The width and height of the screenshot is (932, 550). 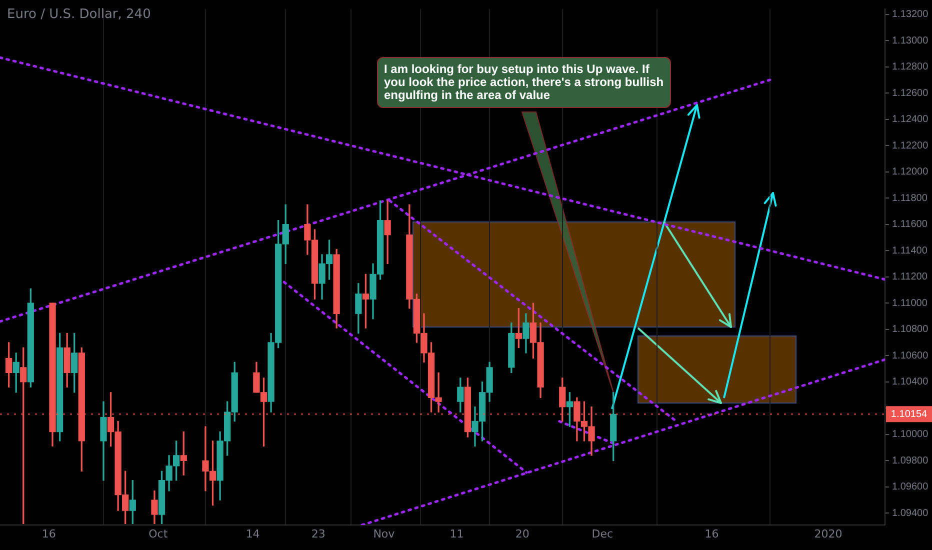 I want to click on chart-title: Euro / U.S. Dollar, 240, so click(x=79, y=14).